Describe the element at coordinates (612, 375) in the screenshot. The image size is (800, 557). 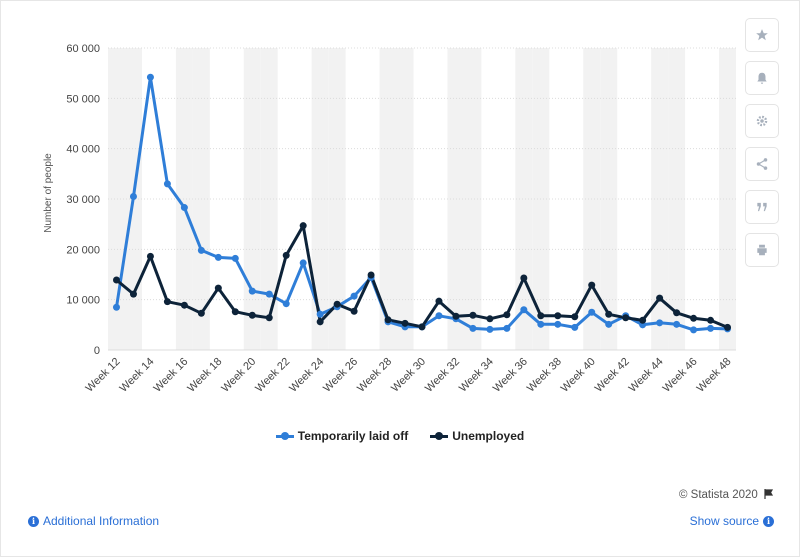
I see `x-tick-label: Week 42` at that location.